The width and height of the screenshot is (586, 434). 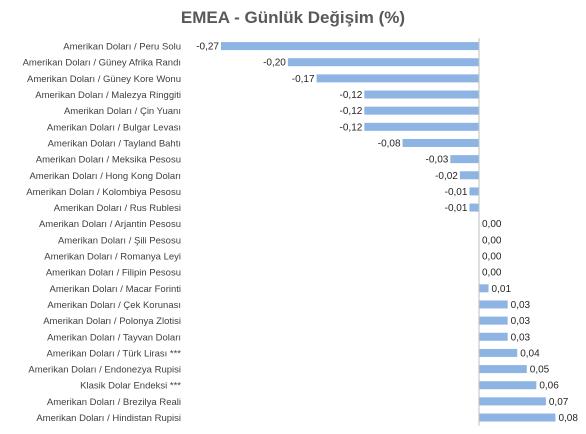 What do you see at coordinates (530, 353) in the screenshot?
I see `value-label: 0,04` at bounding box center [530, 353].